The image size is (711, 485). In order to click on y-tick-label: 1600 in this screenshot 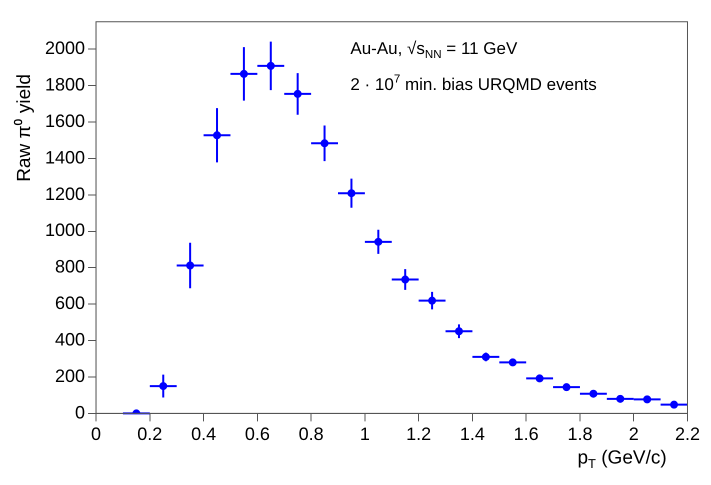, I will do `click(65, 120)`.